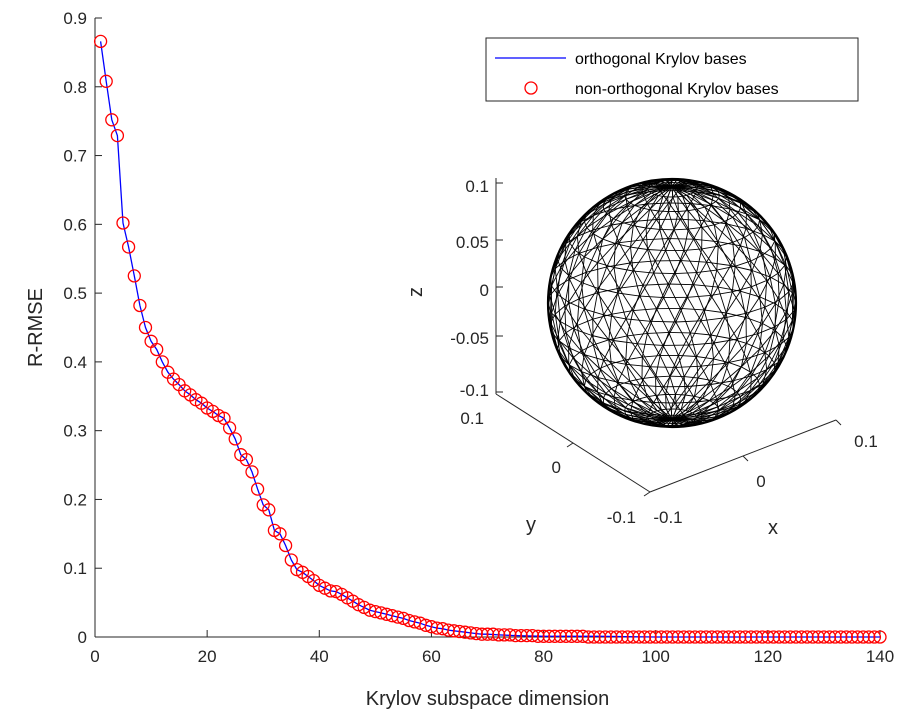 This screenshot has width=900, height=717. Describe the element at coordinates (82, 637) in the screenshot. I see `y-tick-label: 0` at that location.